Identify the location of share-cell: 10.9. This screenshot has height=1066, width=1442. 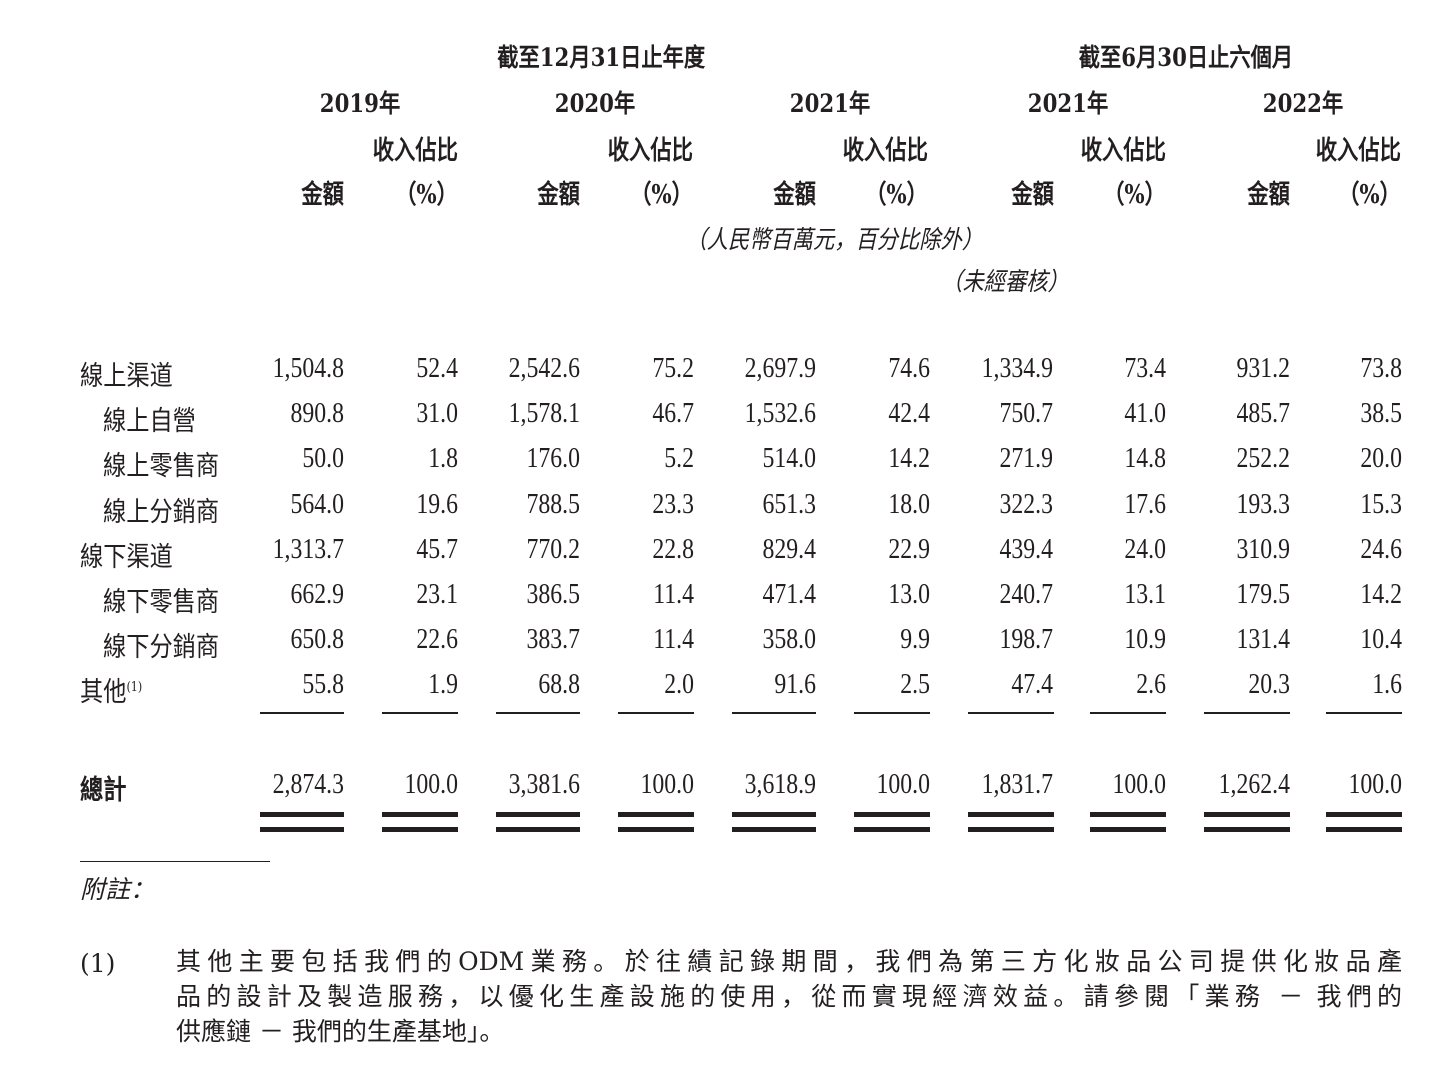
(1145, 639).